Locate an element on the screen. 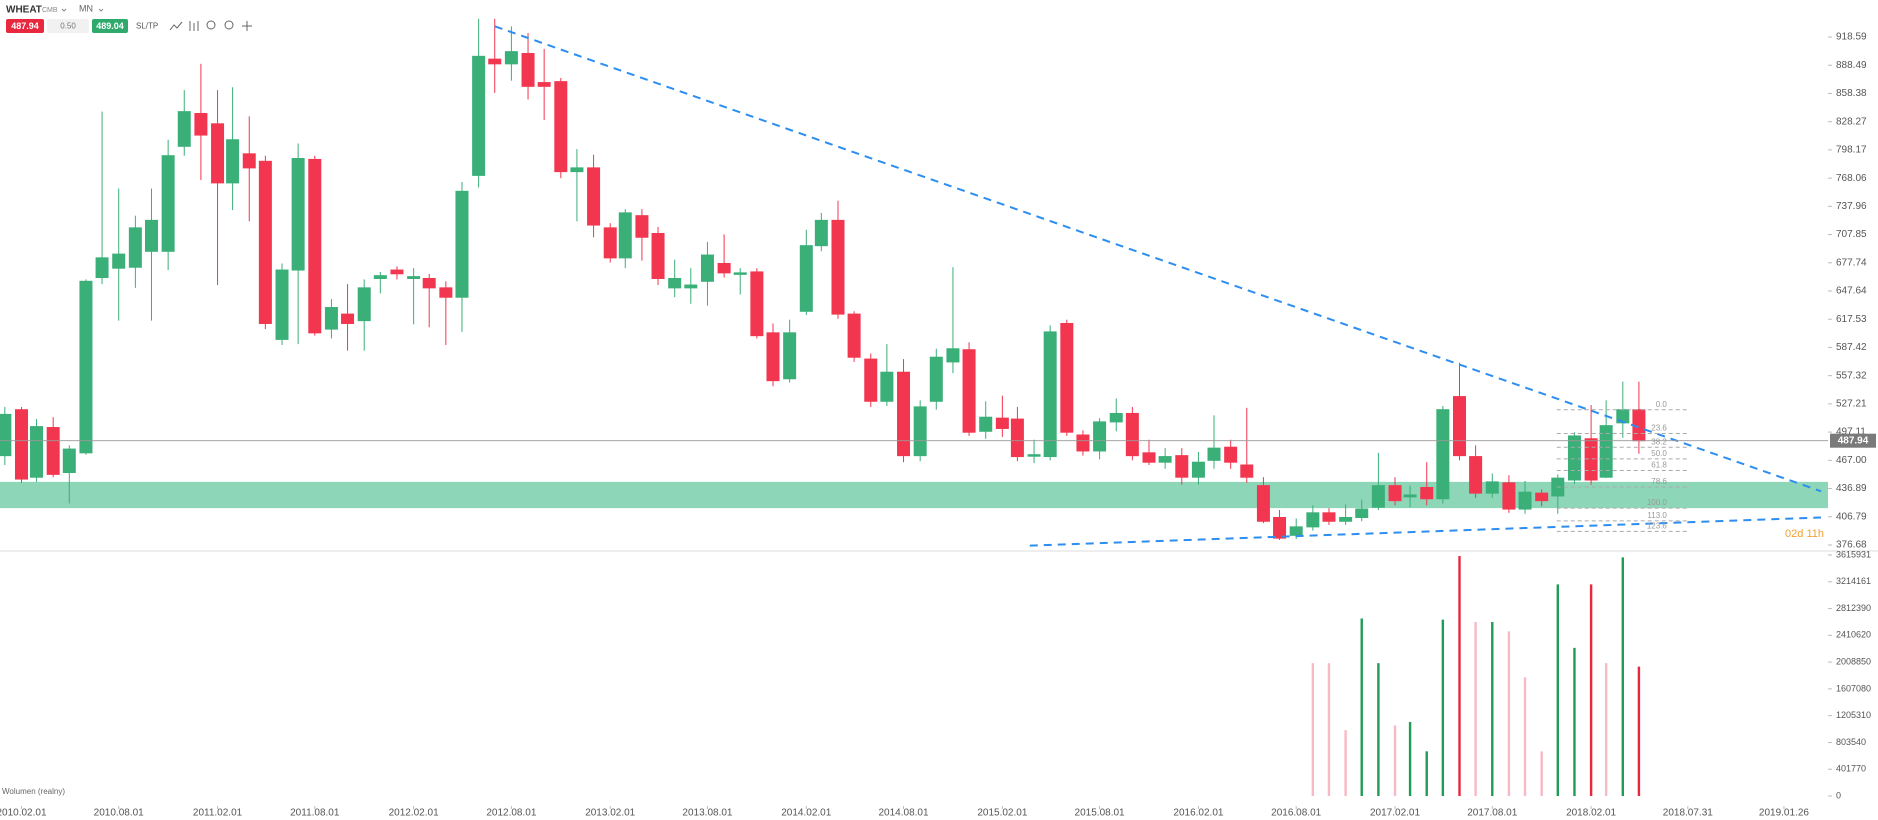  volume-legend: Wolumen (realny) is located at coordinates (33, 791).